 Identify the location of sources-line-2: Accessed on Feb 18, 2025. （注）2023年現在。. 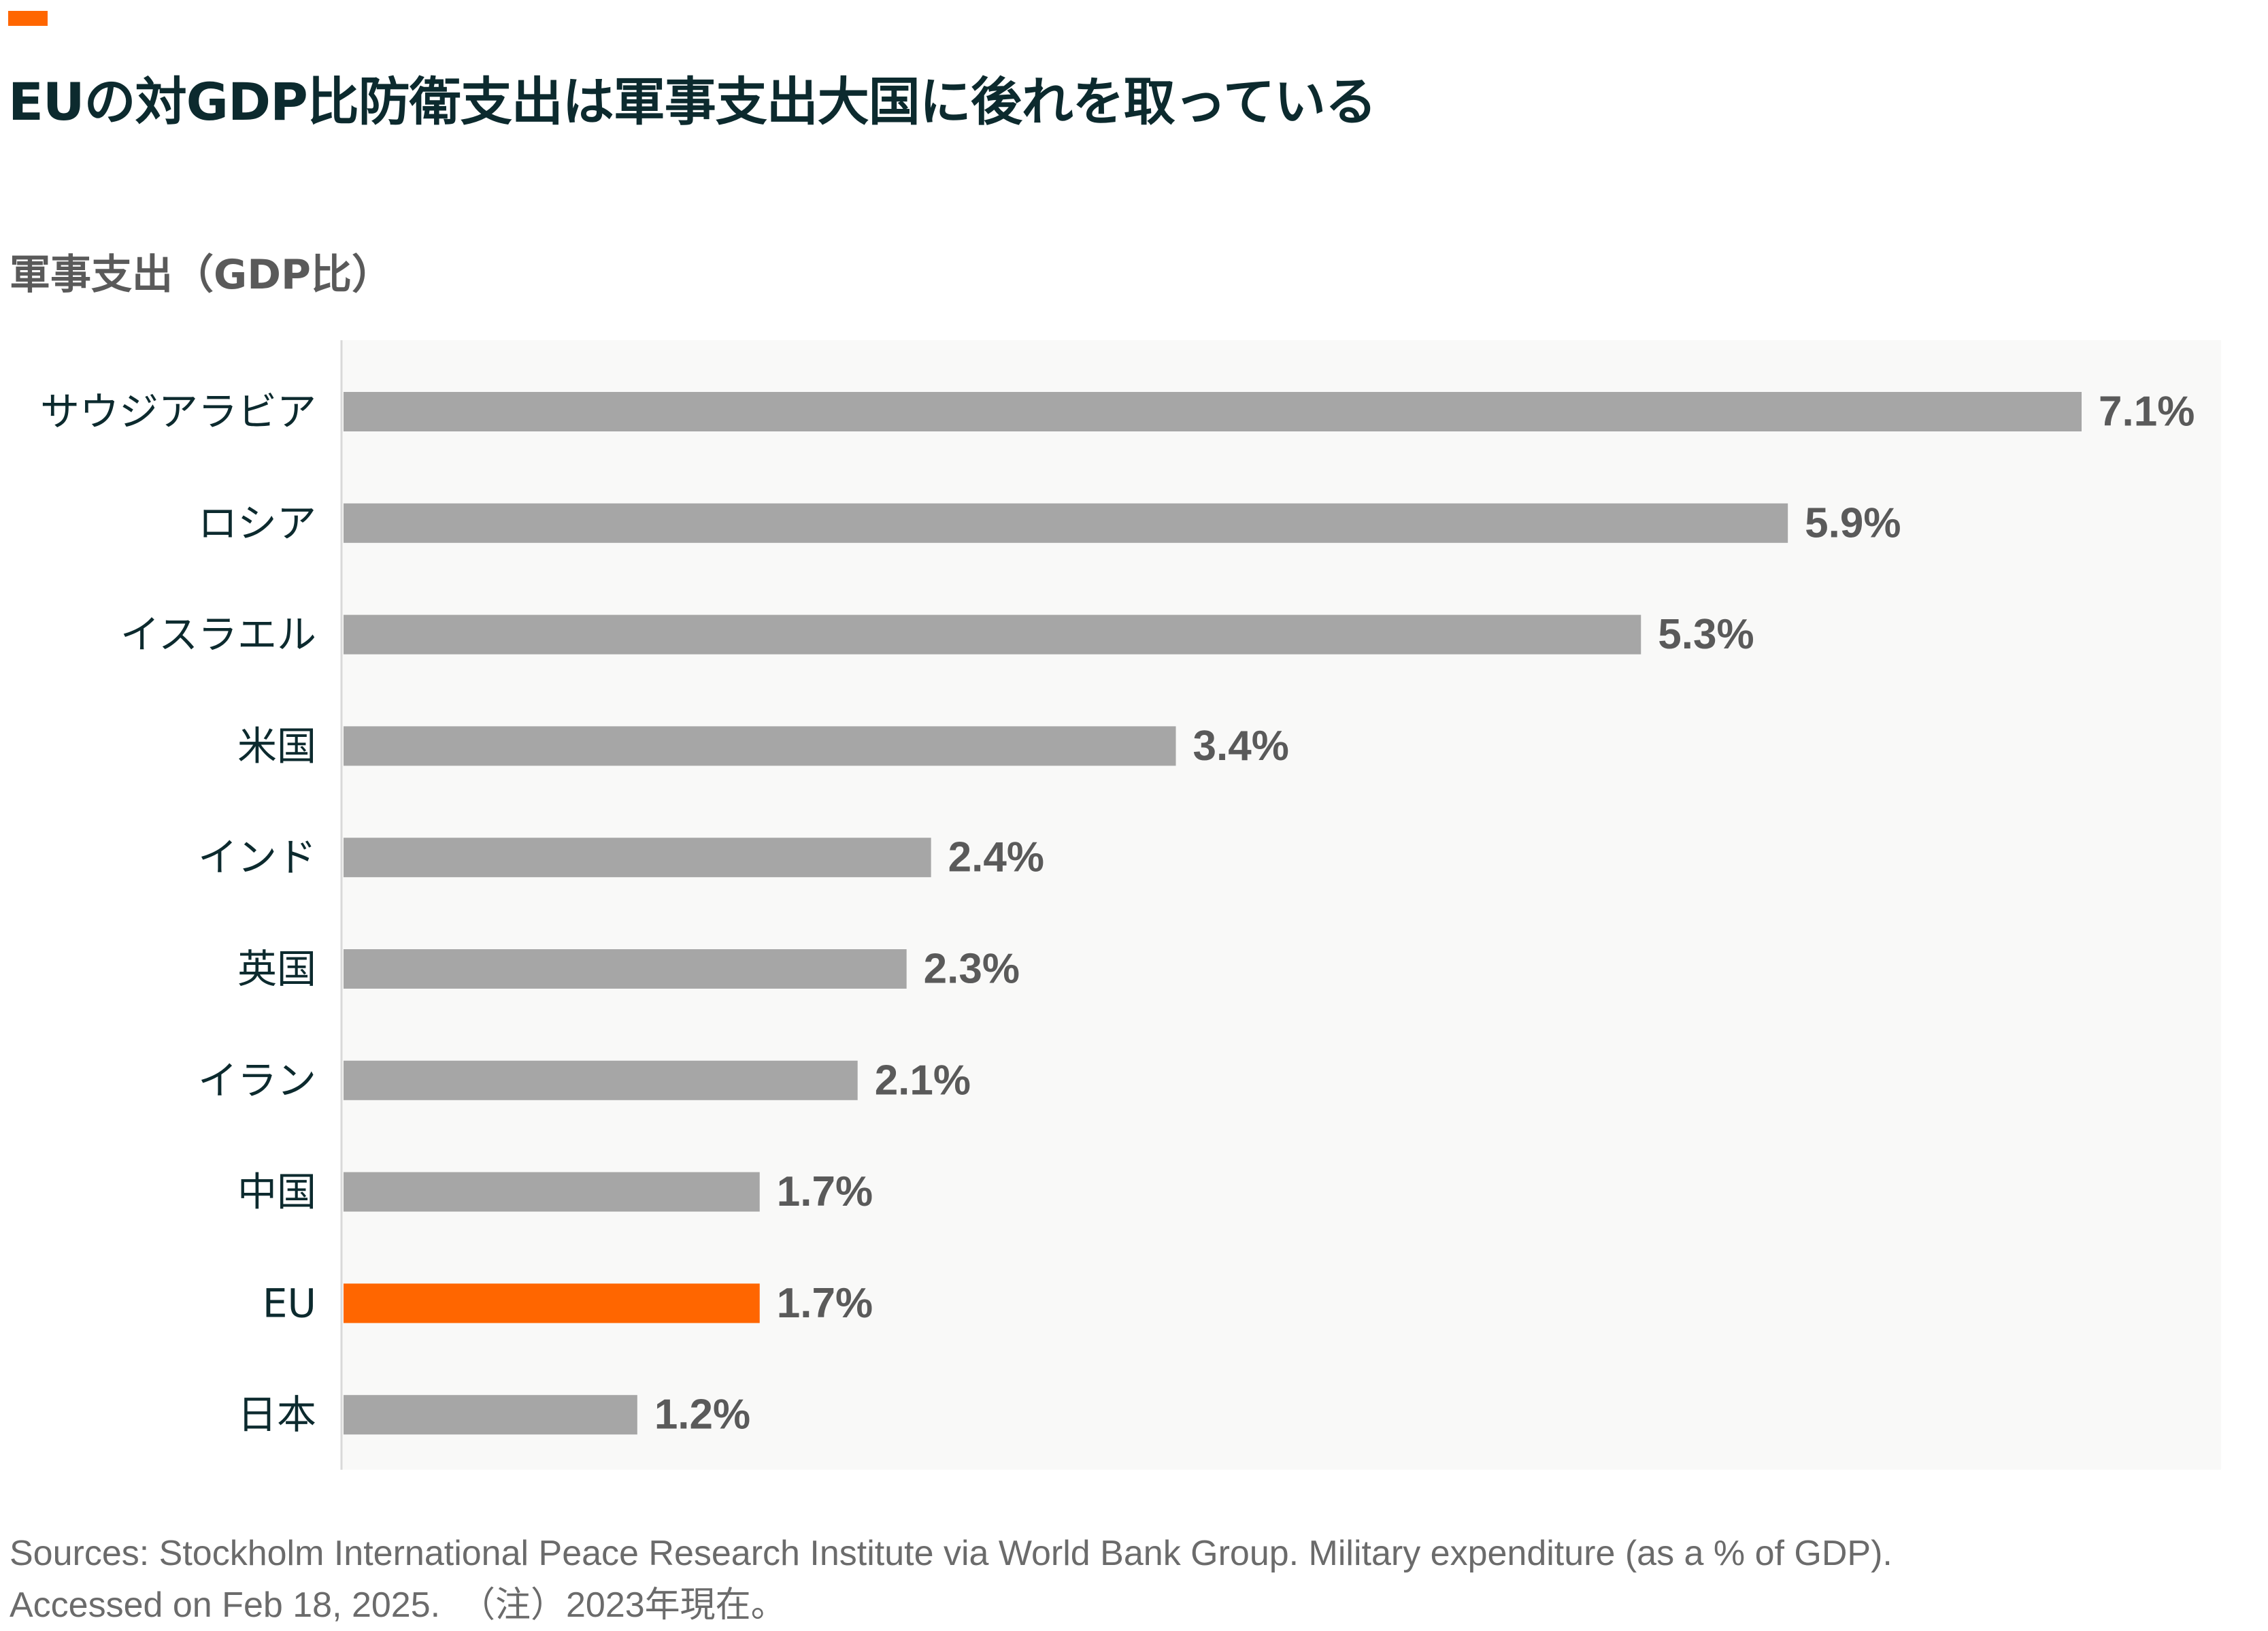
(398, 1605).